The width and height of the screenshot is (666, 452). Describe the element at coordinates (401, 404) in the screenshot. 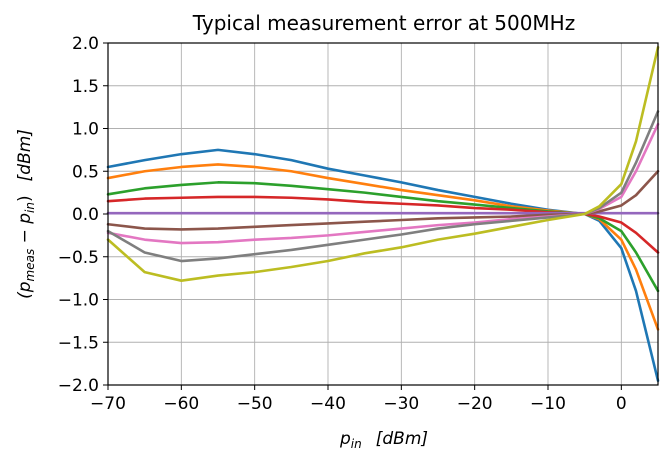

I see `x-tick-label: −30` at that location.